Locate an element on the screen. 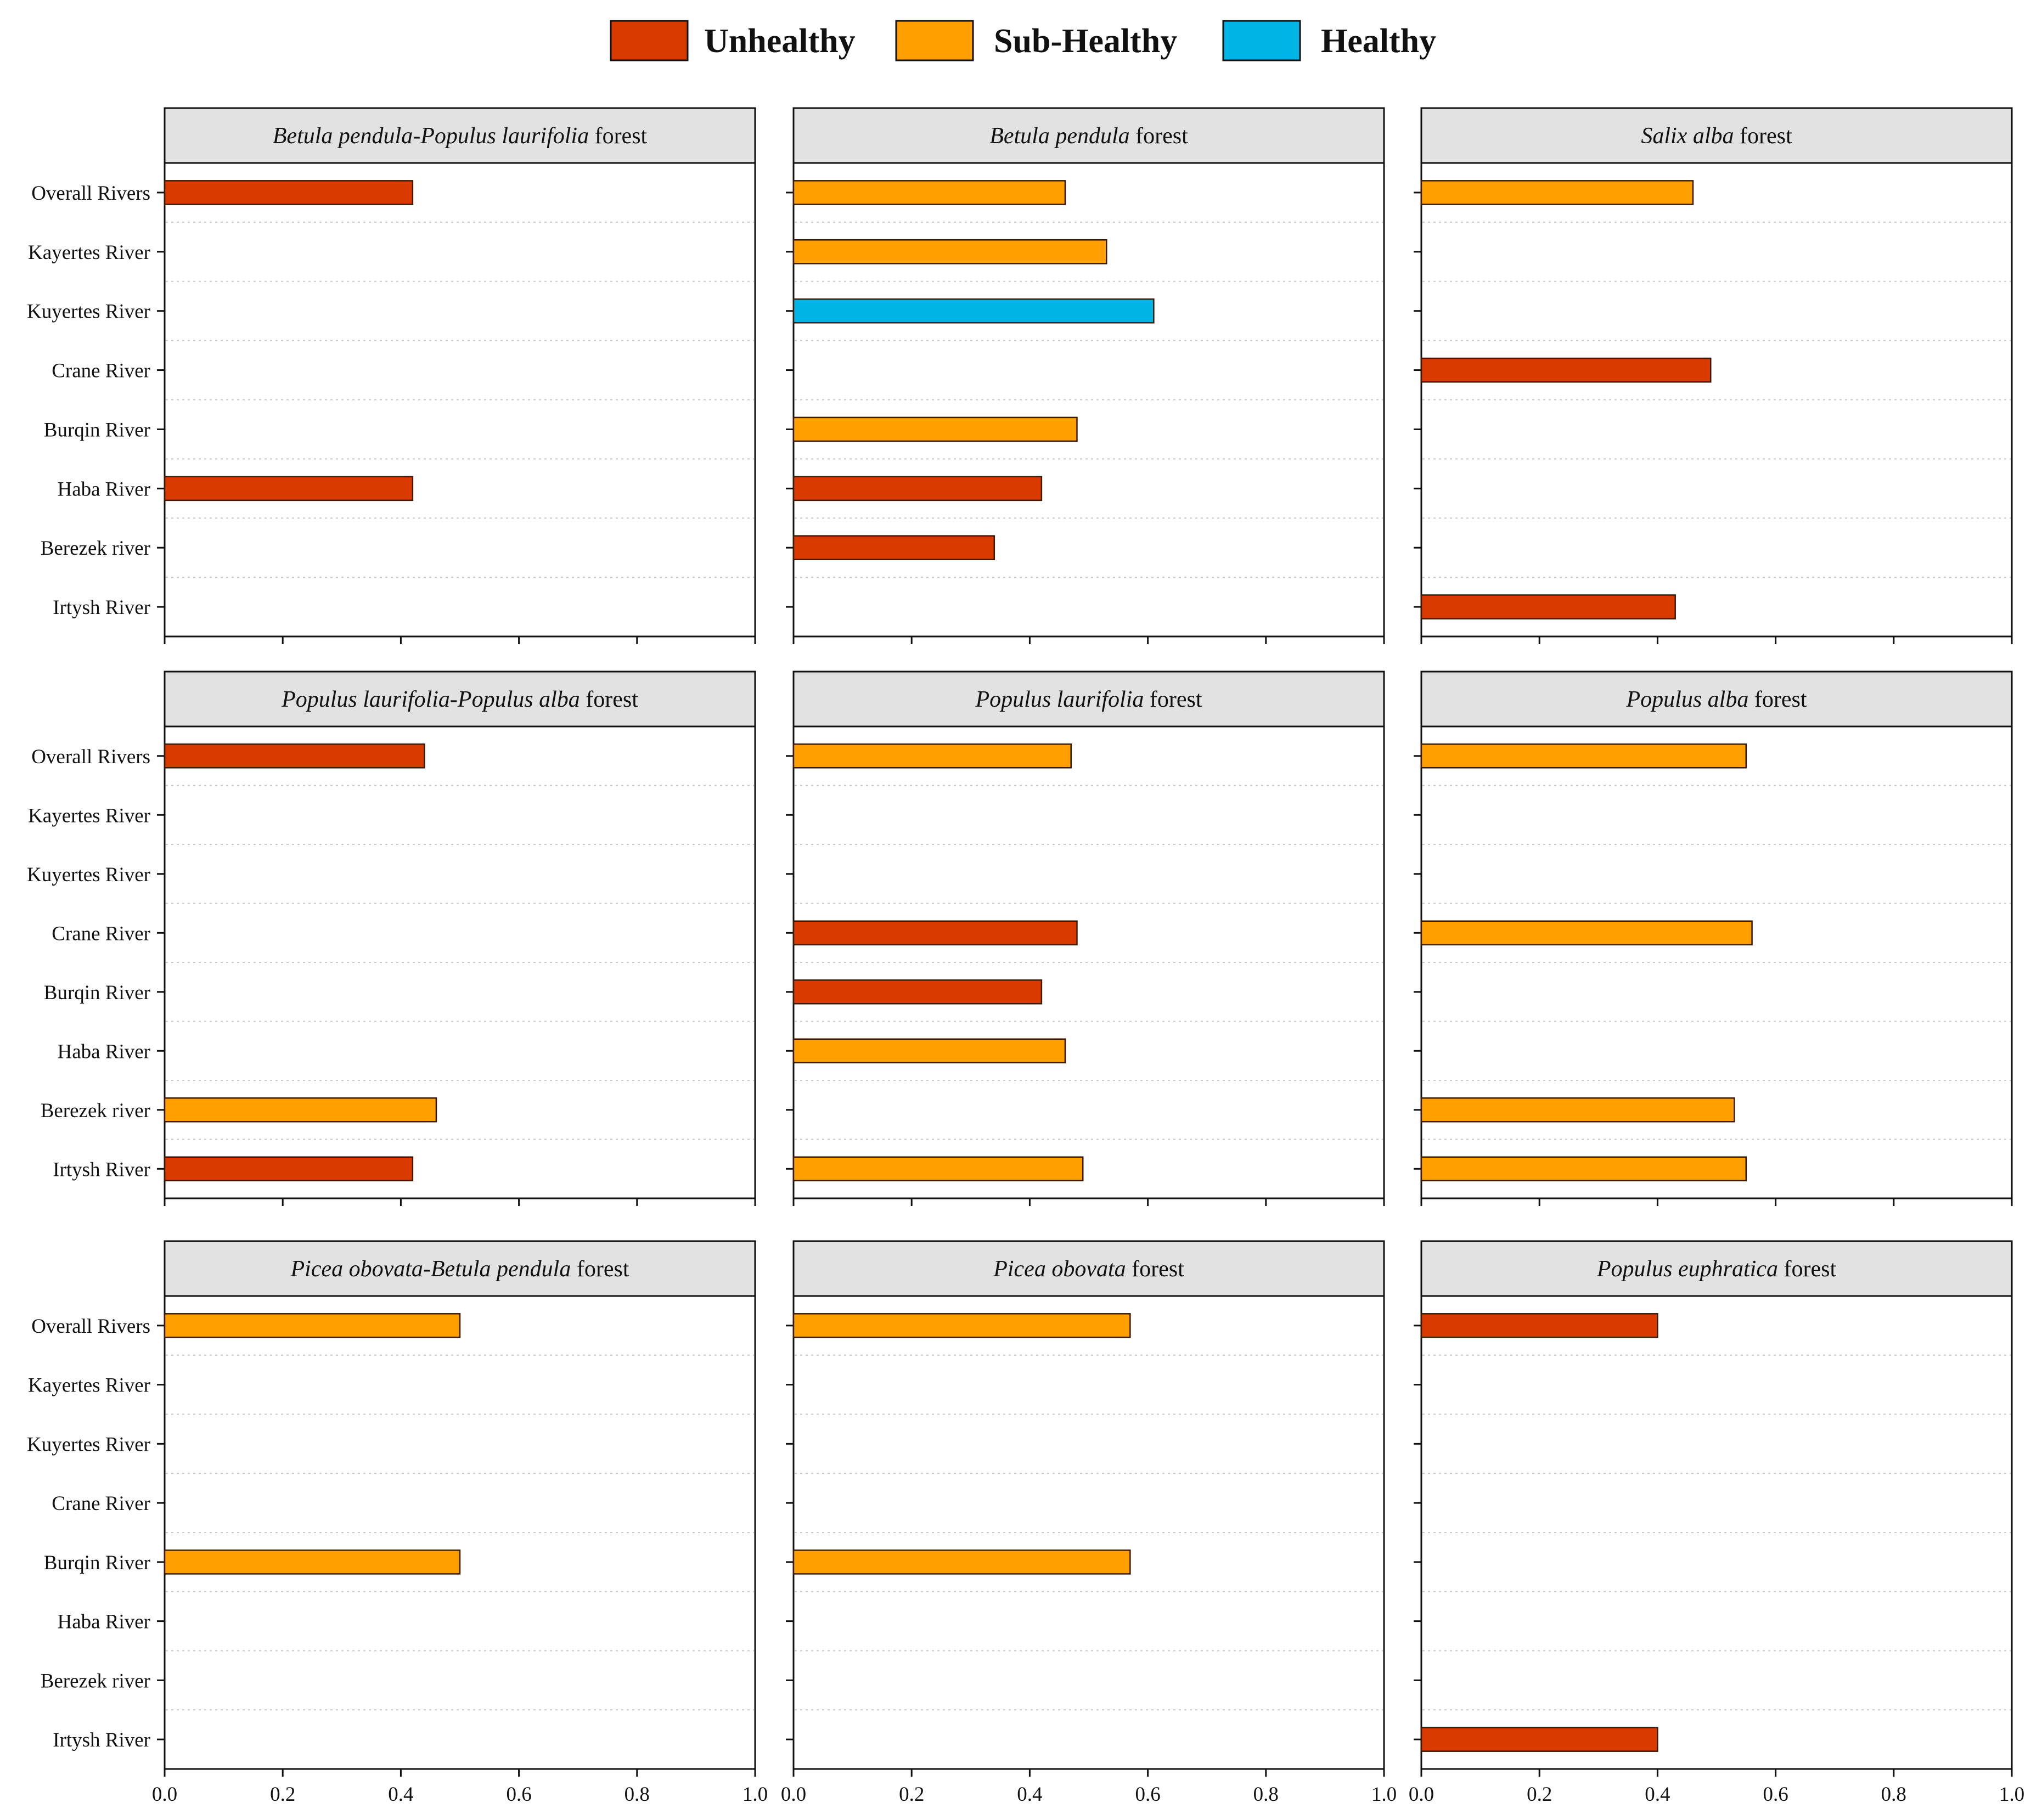 The height and width of the screenshot is (1820, 2042). panel-title-species: Populus alba is located at coordinates (1687, 699).